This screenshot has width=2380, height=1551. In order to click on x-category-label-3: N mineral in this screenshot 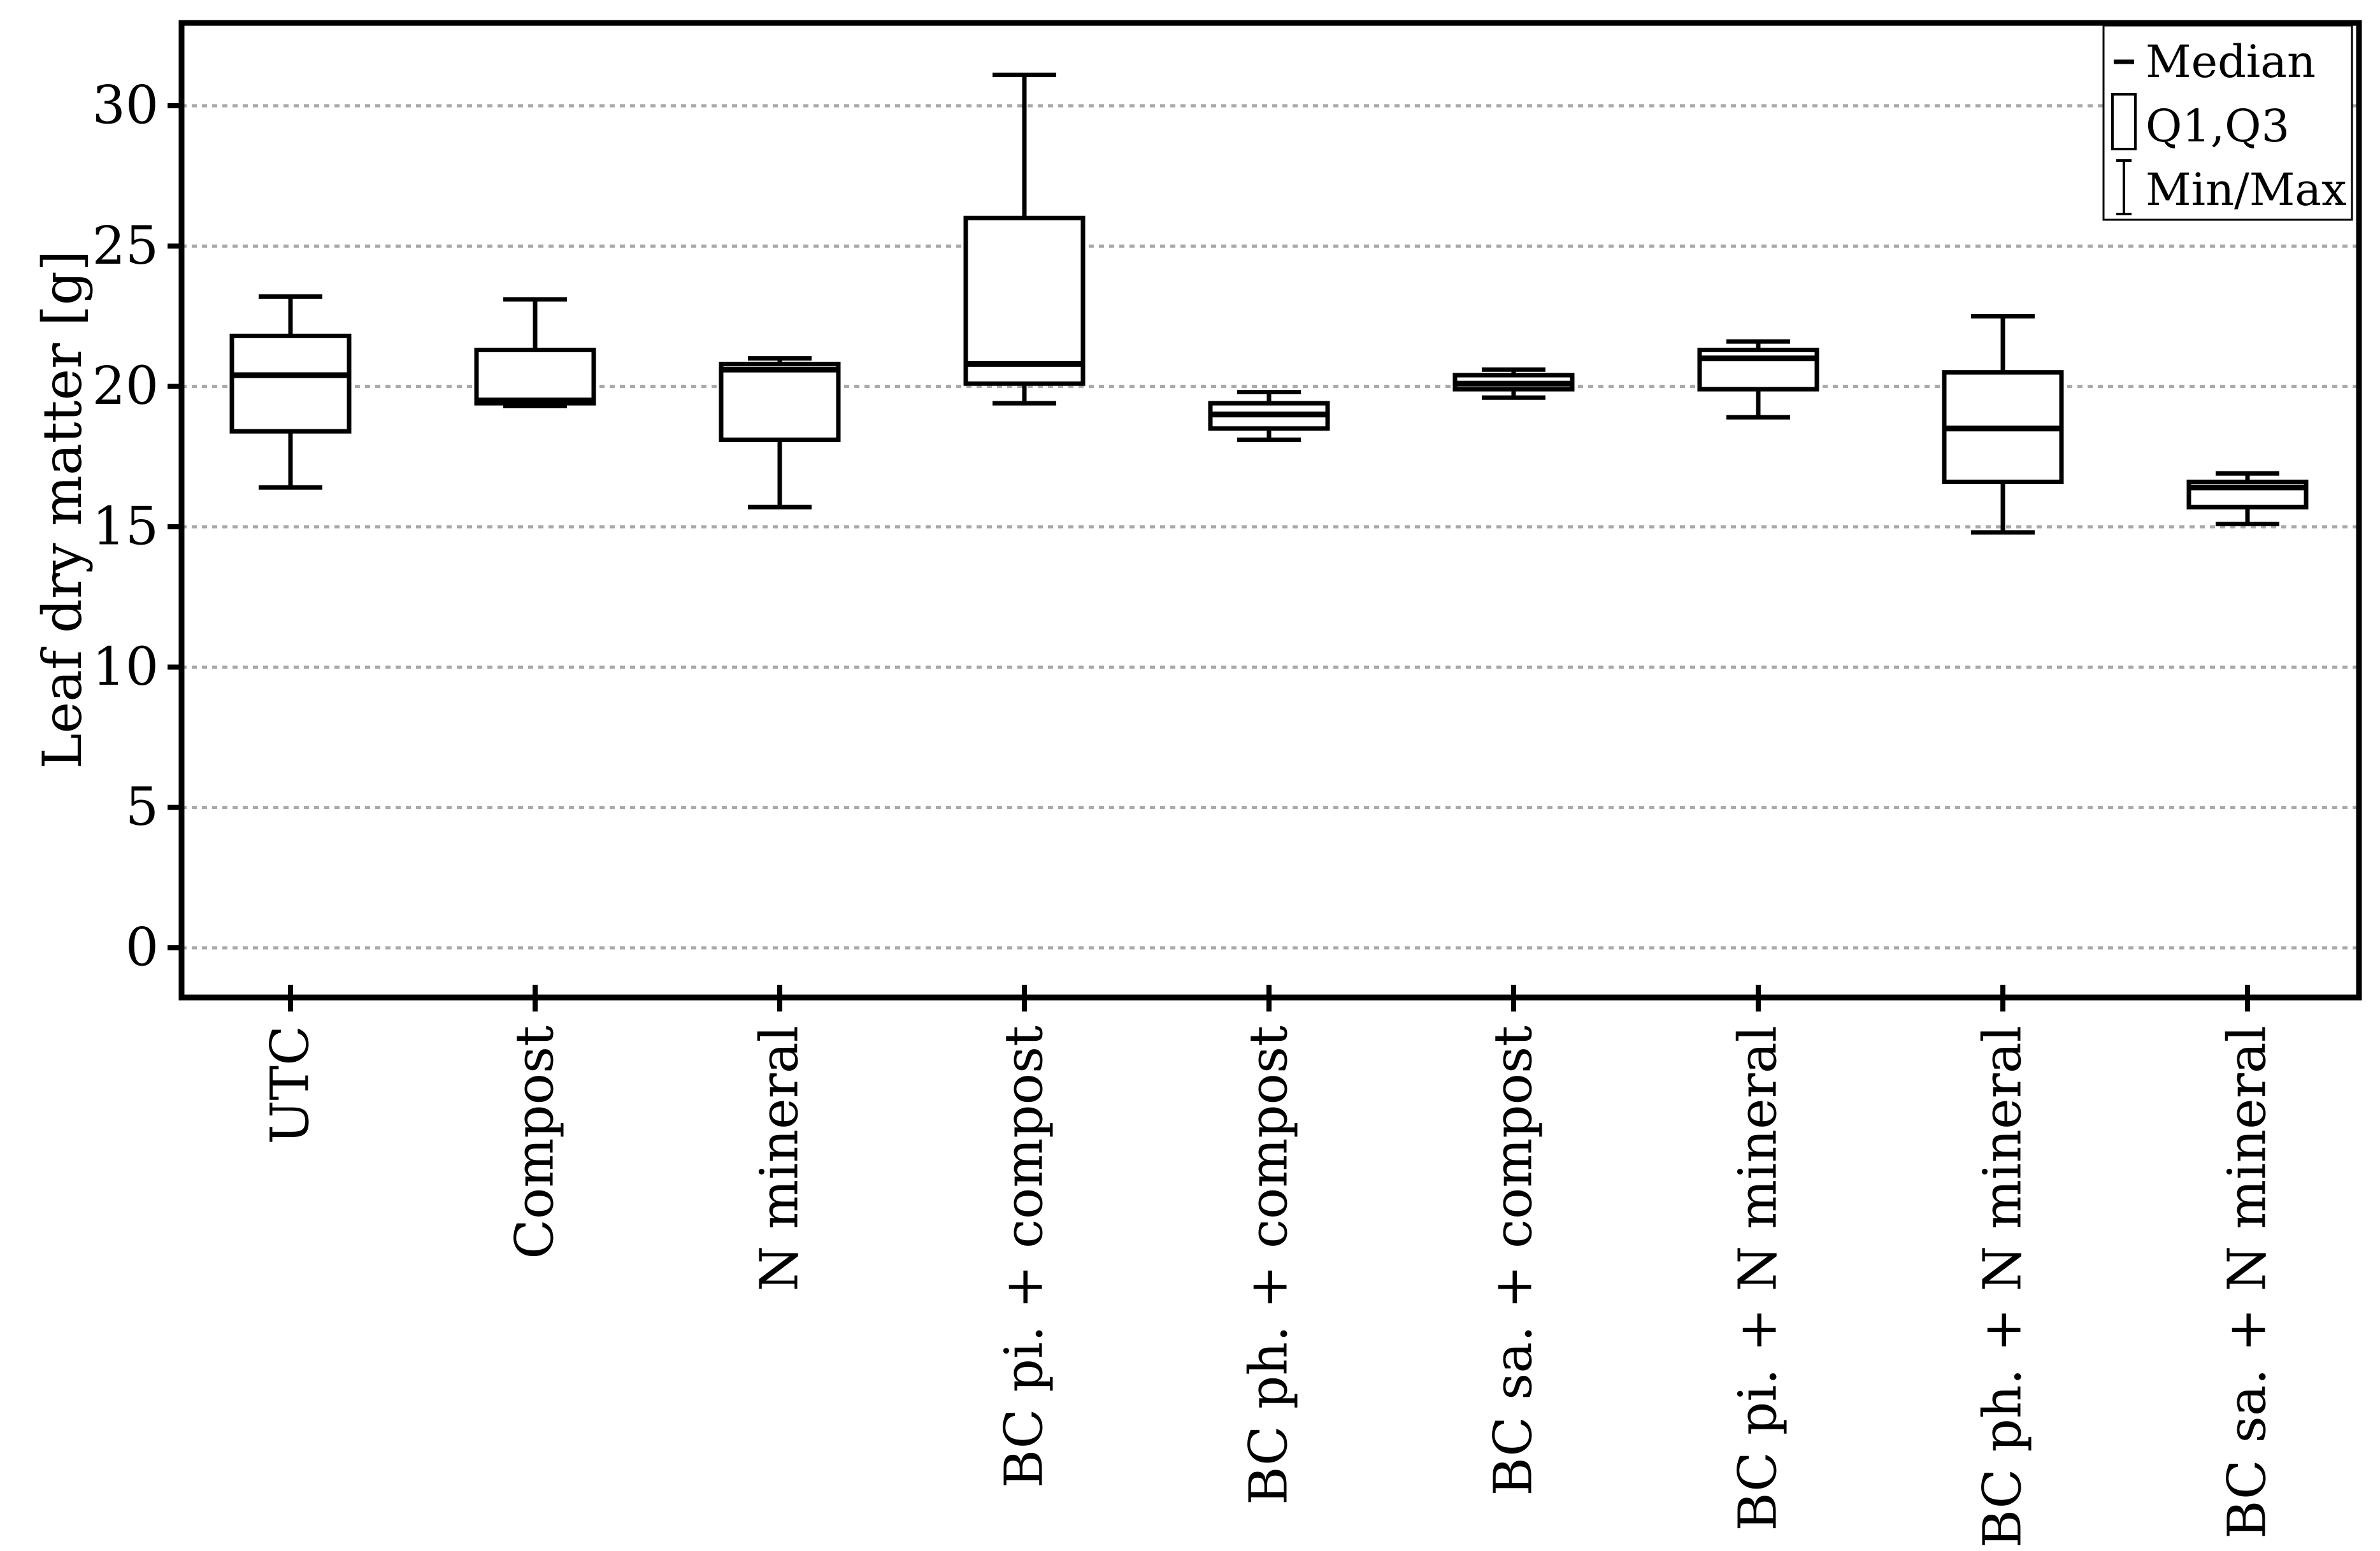, I will do `click(780, 1158)`.